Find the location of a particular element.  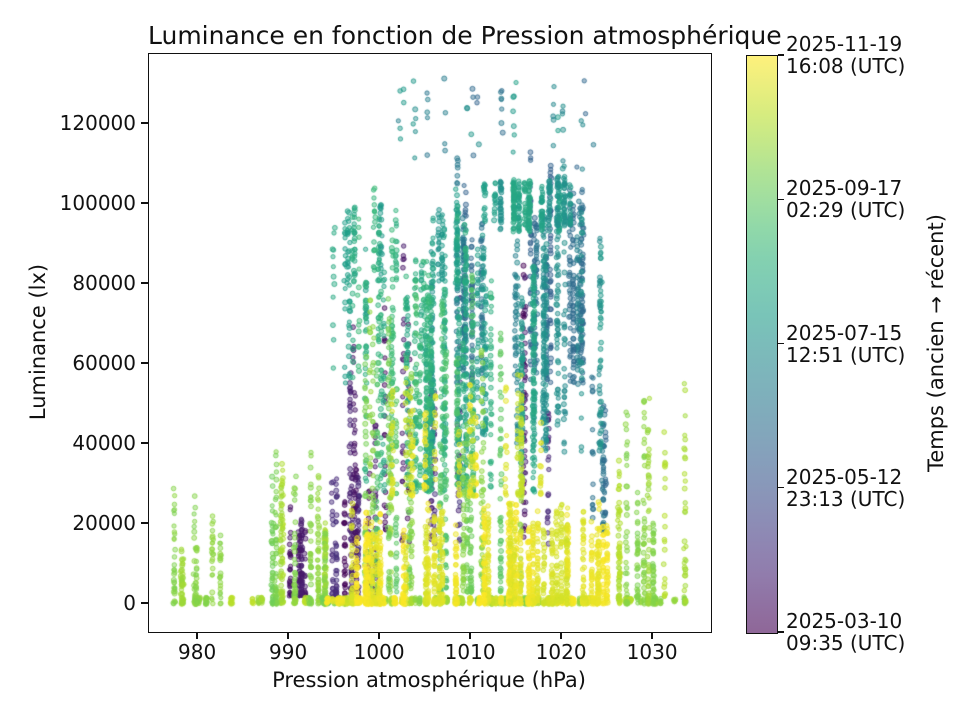

colorbar-axis-label: Temps (ancien → récent) is located at coordinates (936, 343).